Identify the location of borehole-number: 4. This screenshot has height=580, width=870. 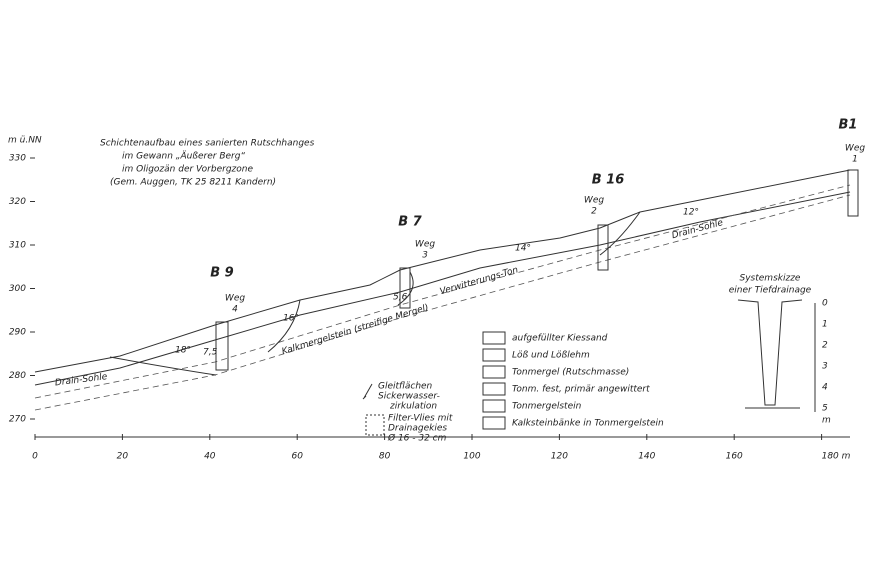
(235, 310).